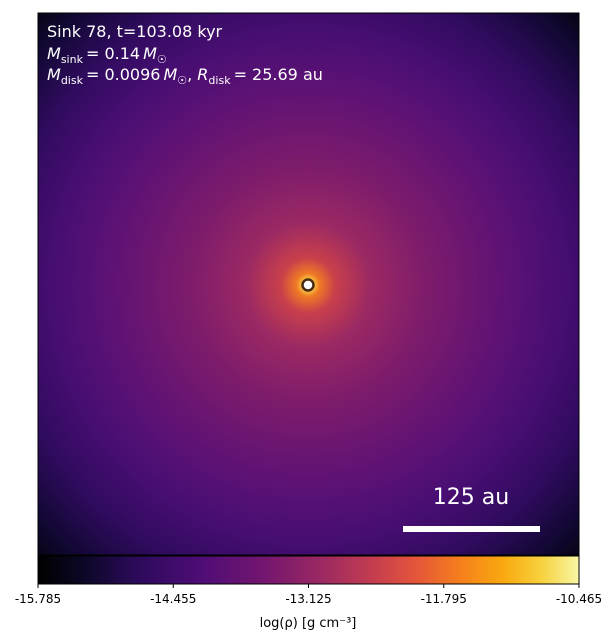 The image size is (615, 644). I want to click on colorbar-label: log(ρ) [g cm⁻³], so click(308, 623).